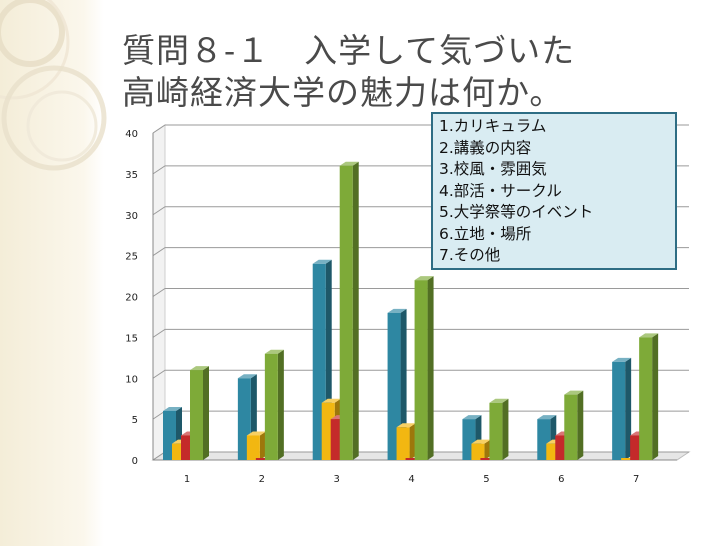 This screenshot has width=728, height=546. I want to click on y-tick-label: 35, so click(131, 175).